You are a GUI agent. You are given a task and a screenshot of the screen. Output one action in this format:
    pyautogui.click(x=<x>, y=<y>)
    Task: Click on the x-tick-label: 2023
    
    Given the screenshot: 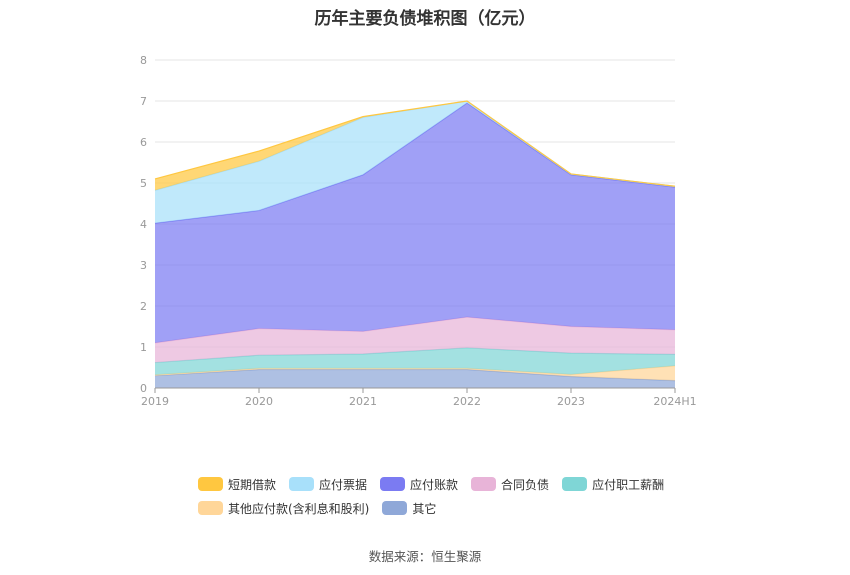 What is the action you would take?
    pyautogui.click(x=571, y=401)
    